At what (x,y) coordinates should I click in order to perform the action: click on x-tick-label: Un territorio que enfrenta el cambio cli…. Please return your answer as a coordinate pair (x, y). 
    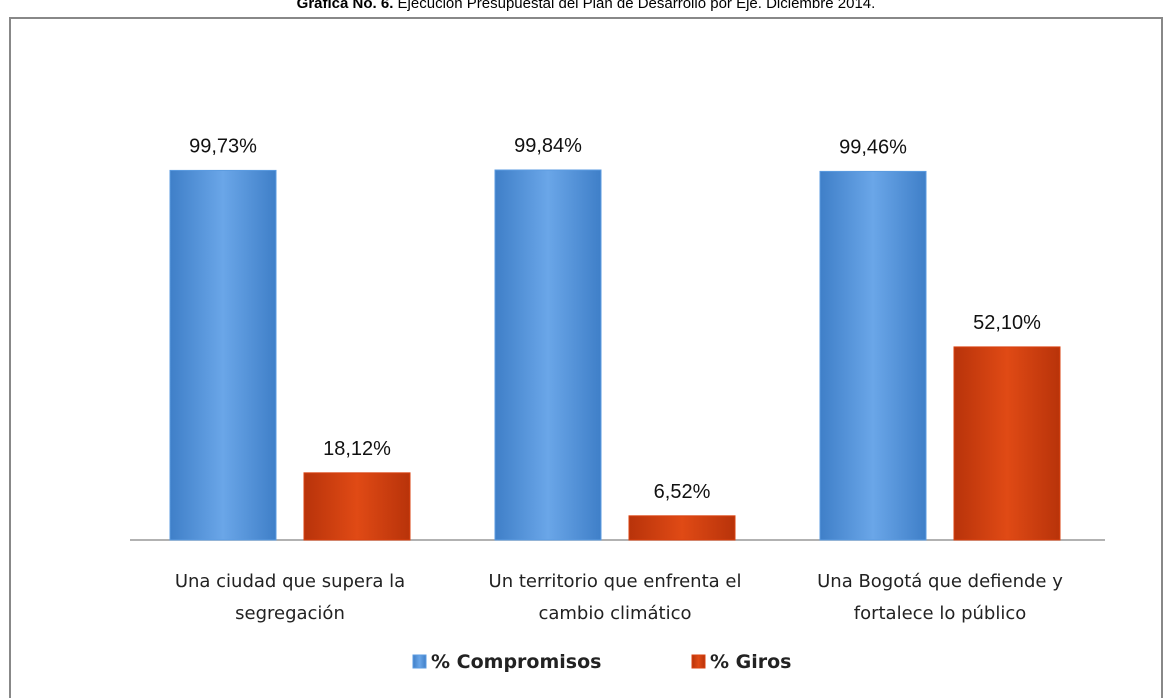
    Looking at the image, I should click on (615, 597).